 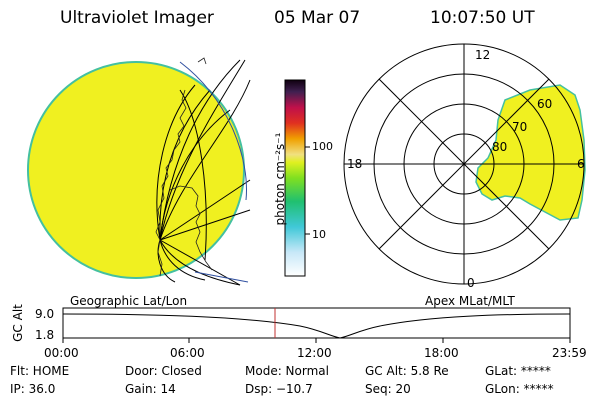 I want to click on altitude-curve, so click(x=316, y=326).